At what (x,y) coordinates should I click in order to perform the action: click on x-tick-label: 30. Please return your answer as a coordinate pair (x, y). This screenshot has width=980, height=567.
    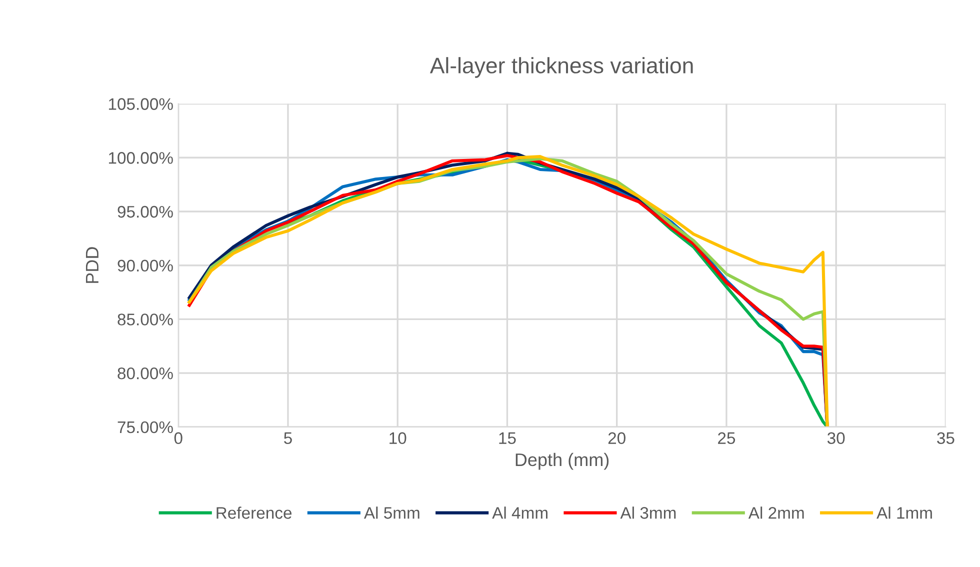
    Looking at the image, I should click on (836, 438).